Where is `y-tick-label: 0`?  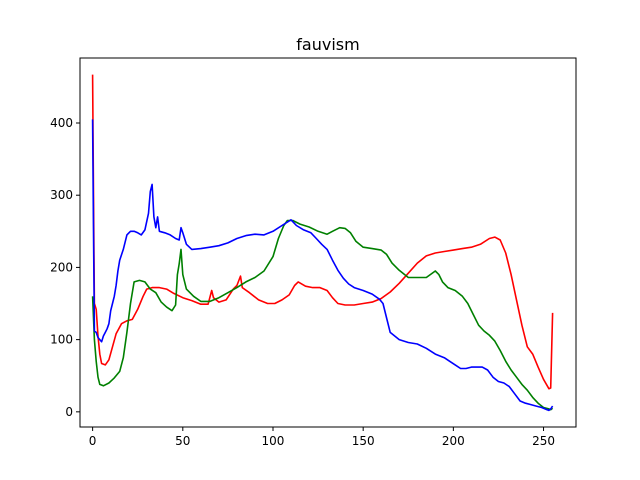 y-tick-label: 0 is located at coordinates (69, 412).